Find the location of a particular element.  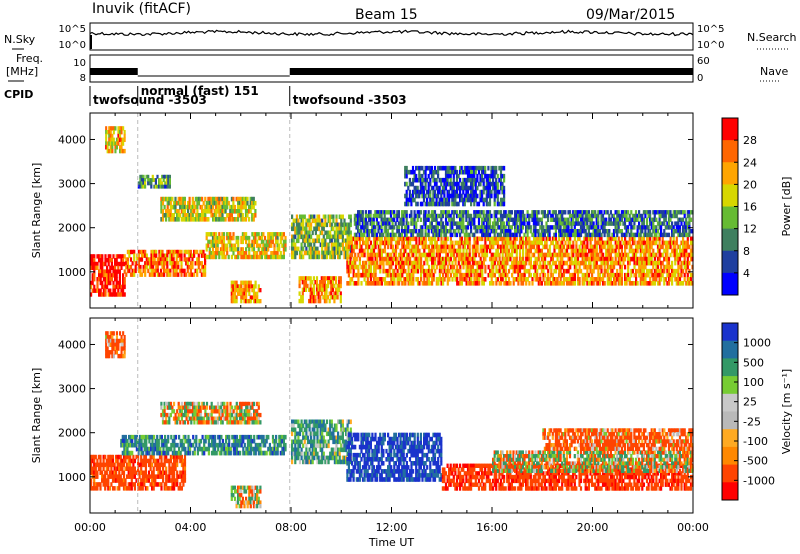

velocity-ytick-label-2: 3000 is located at coordinates (72, 389).